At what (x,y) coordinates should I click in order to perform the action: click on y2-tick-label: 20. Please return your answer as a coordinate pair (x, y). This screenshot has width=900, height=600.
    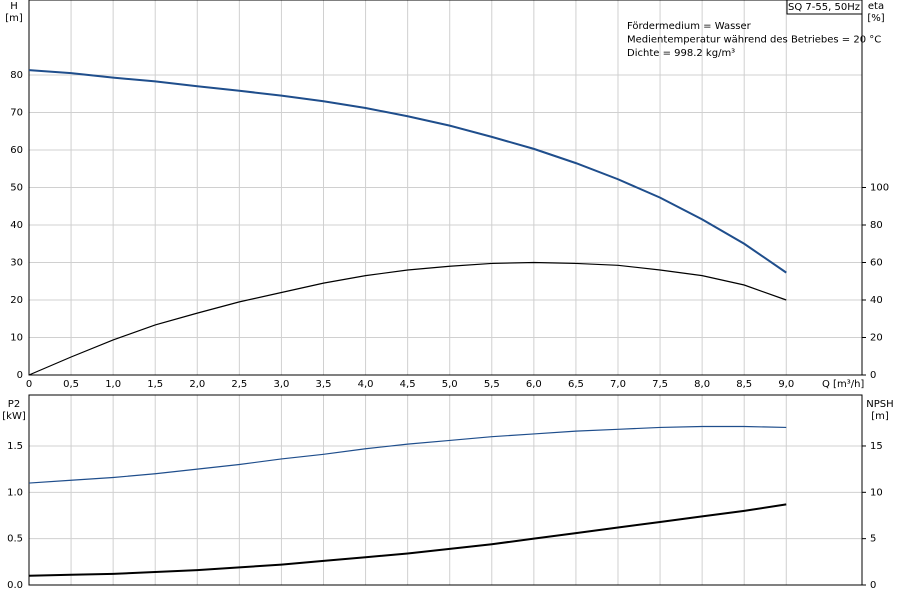
    Looking at the image, I should click on (876, 338).